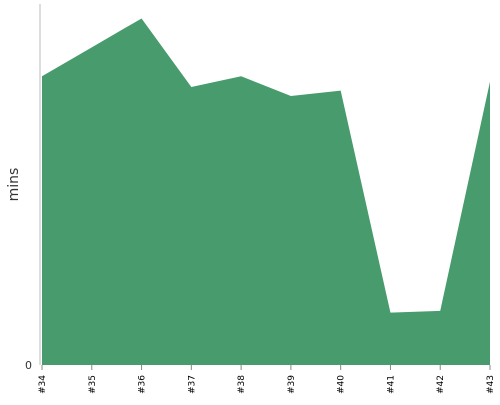 This screenshot has width=500, height=405. Describe the element at coordinates (192, 384) in the screenshot. I see `x-tick-label-37: #37` at that location.